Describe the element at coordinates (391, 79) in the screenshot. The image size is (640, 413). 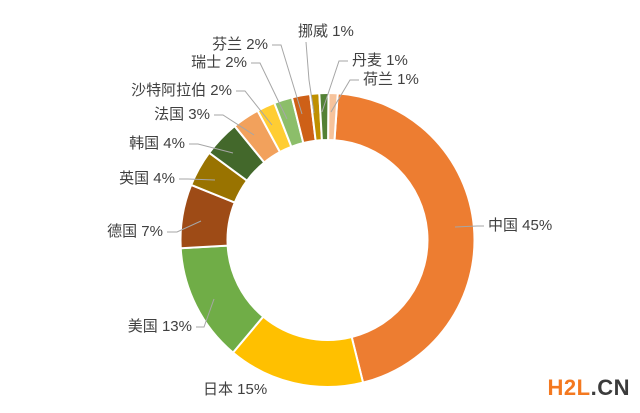
I see `slice-label-荷兰: 荷兰 1%` at that location.